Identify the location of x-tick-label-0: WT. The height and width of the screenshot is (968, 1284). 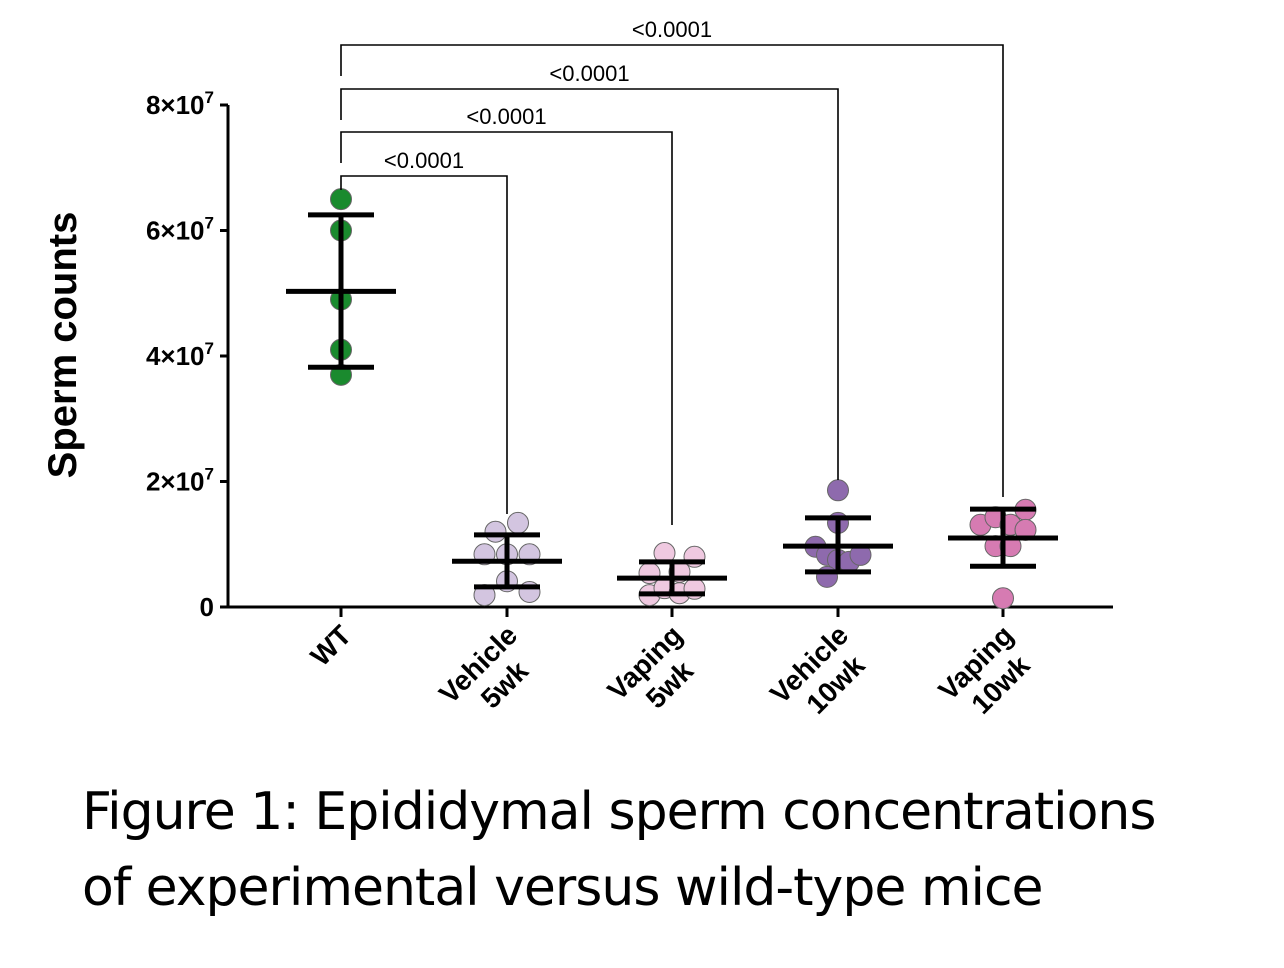
(331, 645).